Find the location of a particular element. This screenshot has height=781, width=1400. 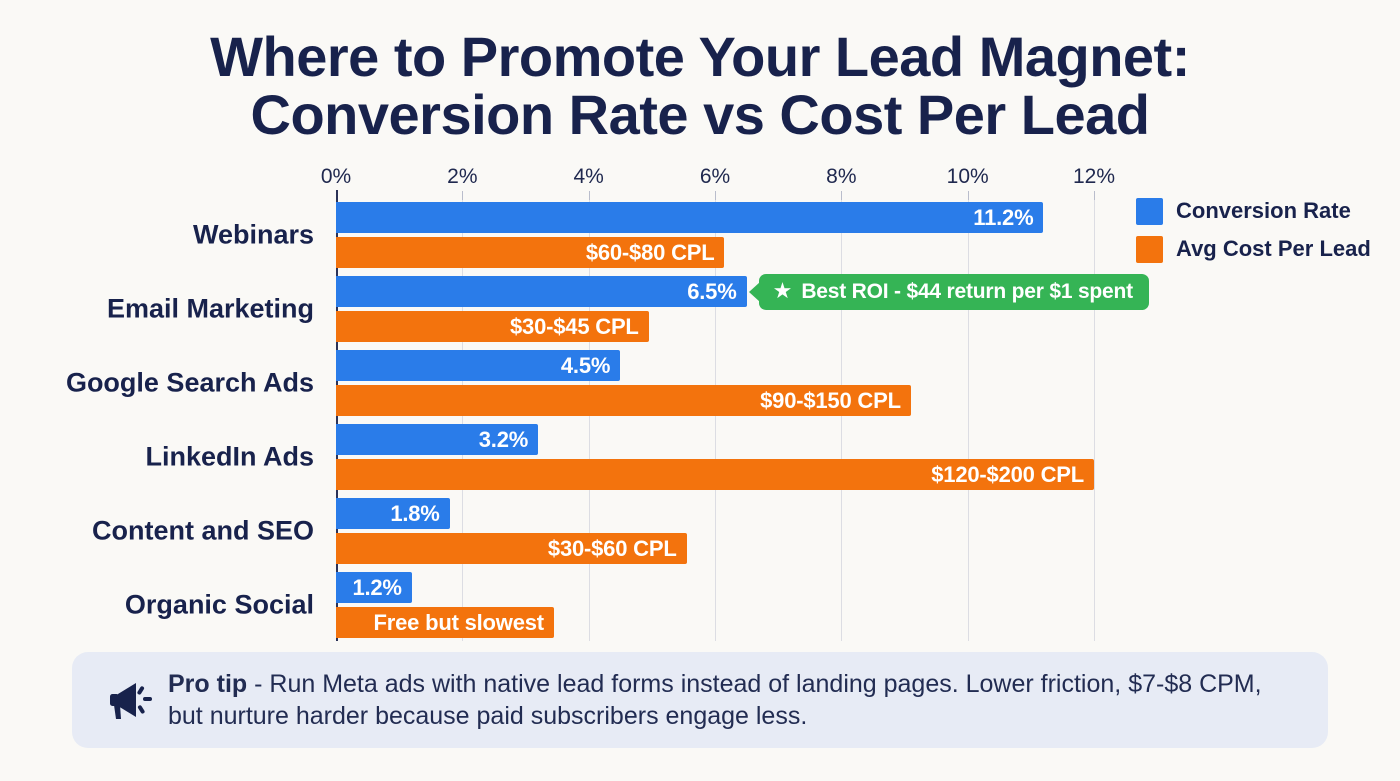

bar-cost-per-lead: $60-$80 CPL is located at coordinates (530, 252).